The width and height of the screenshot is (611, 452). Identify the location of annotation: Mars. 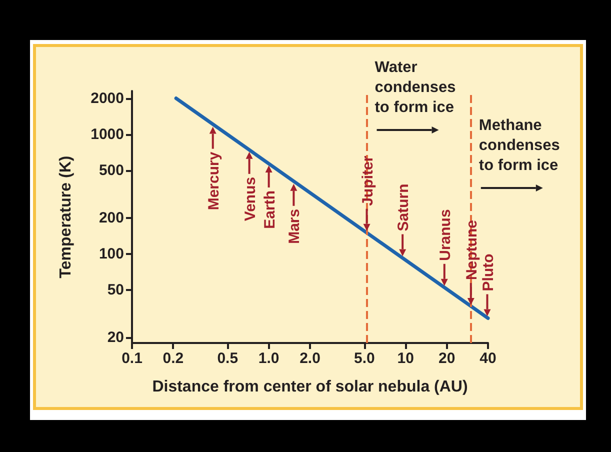
(295, 226).